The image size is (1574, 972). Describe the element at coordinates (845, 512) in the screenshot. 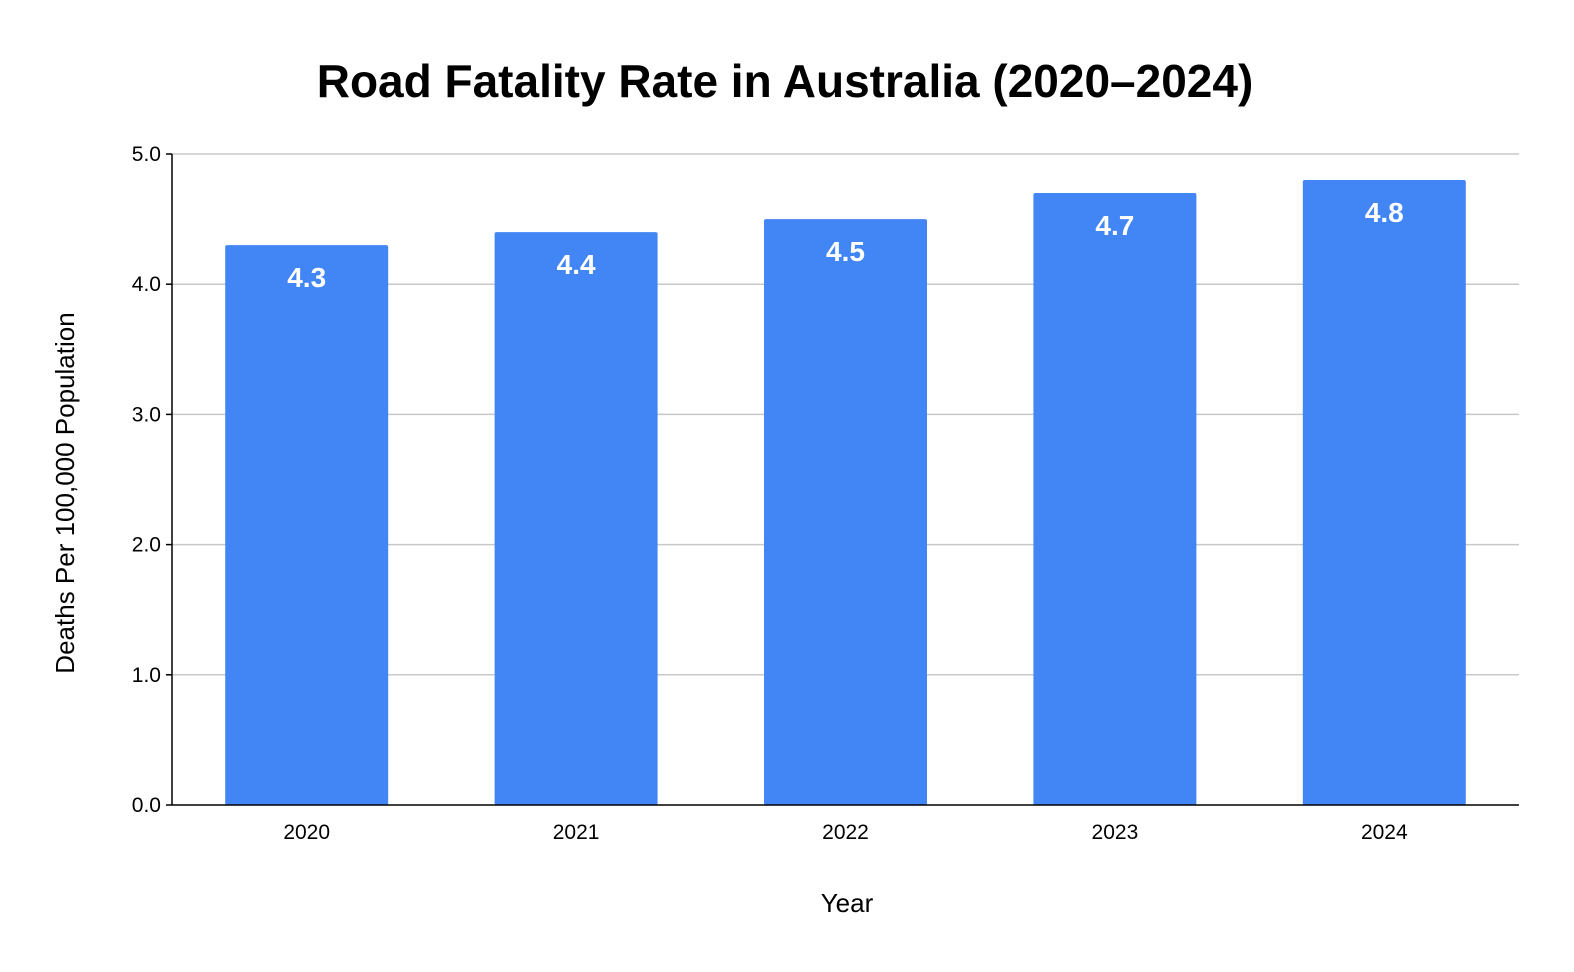

I see `bar-2022` at that location.